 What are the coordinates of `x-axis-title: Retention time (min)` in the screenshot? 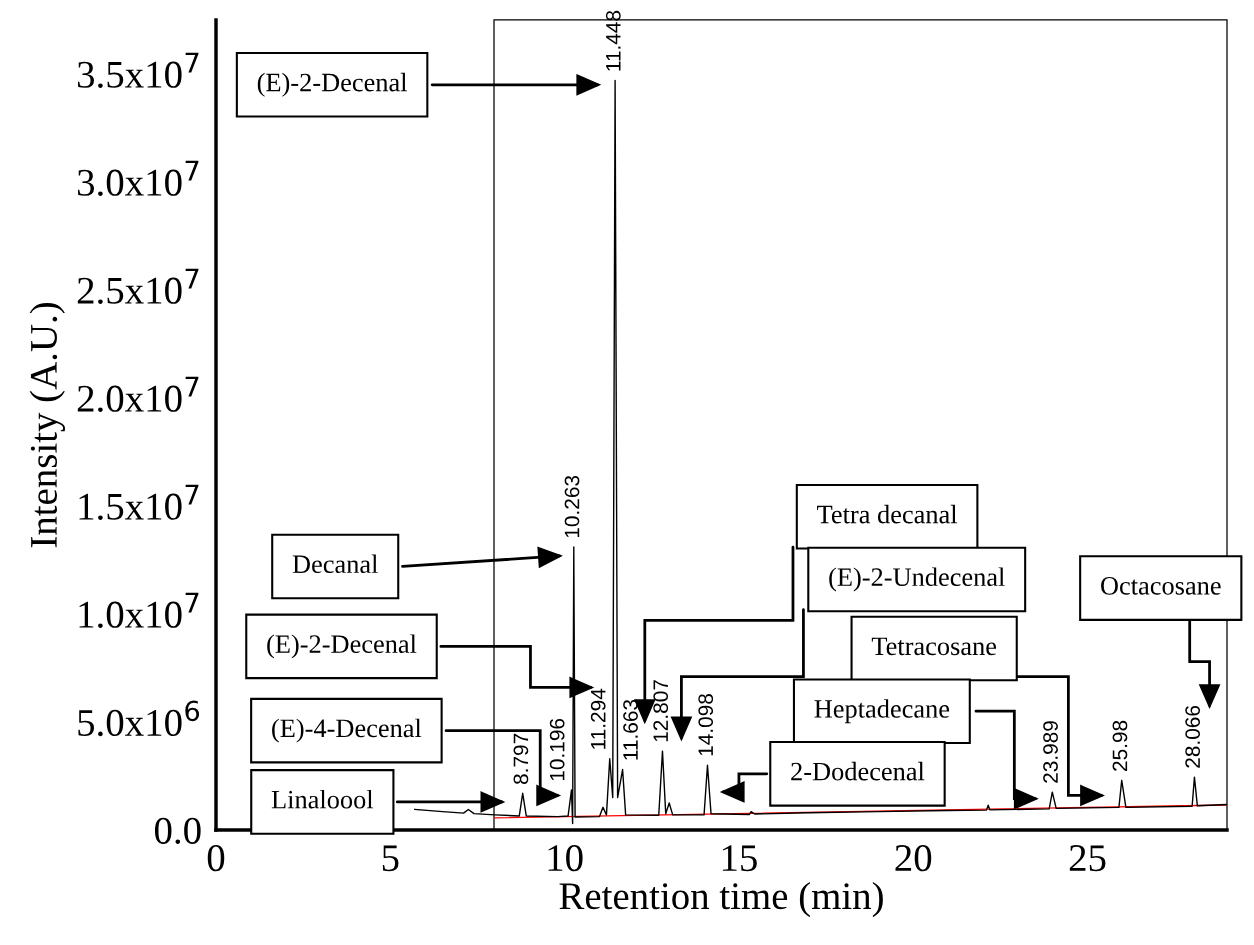 It's located at (721, 899).